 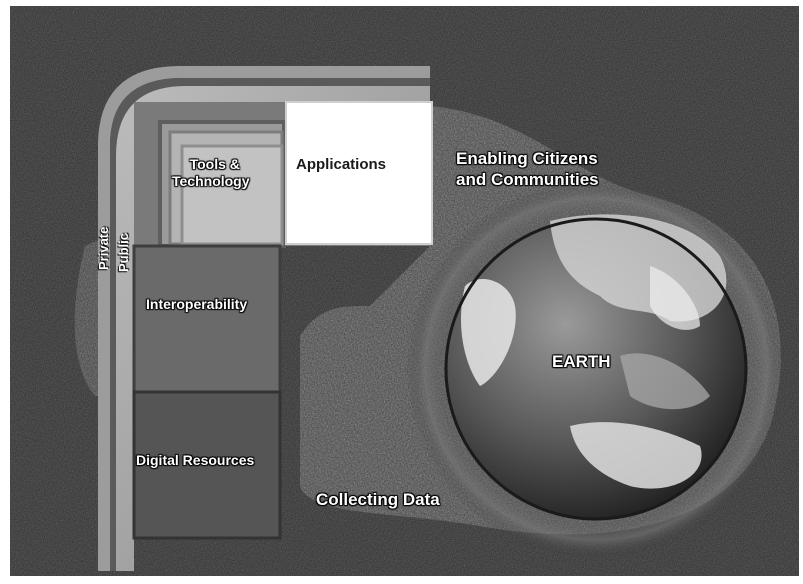 I want to click on public-label: Public, so click(x=123, y=252).